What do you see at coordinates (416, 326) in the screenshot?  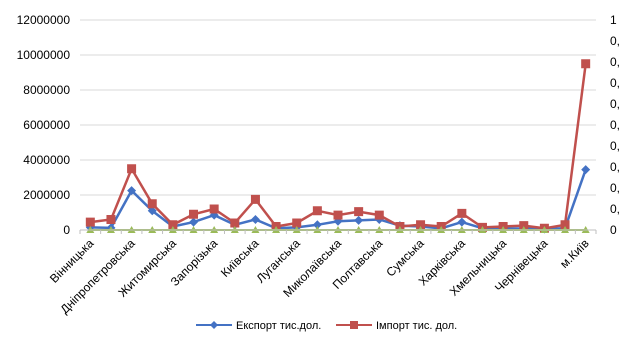 I see `legend-label-import: Імпорт тис. дол.` at bounding box center [416, 326].